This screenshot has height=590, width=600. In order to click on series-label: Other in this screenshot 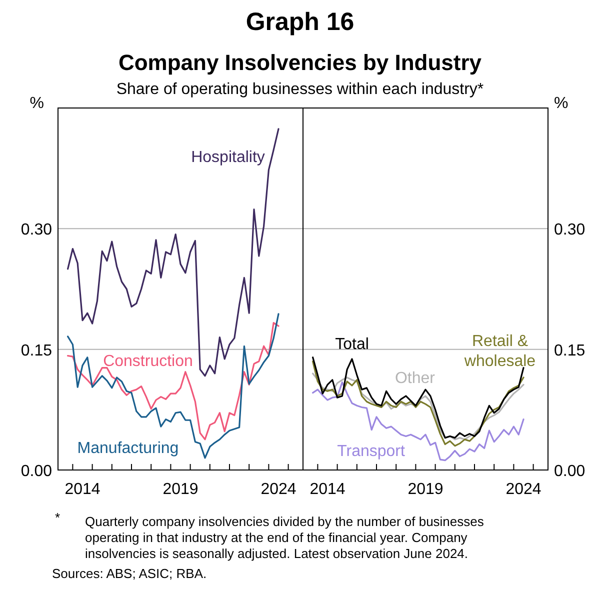, I will do `click(415, 378)`.